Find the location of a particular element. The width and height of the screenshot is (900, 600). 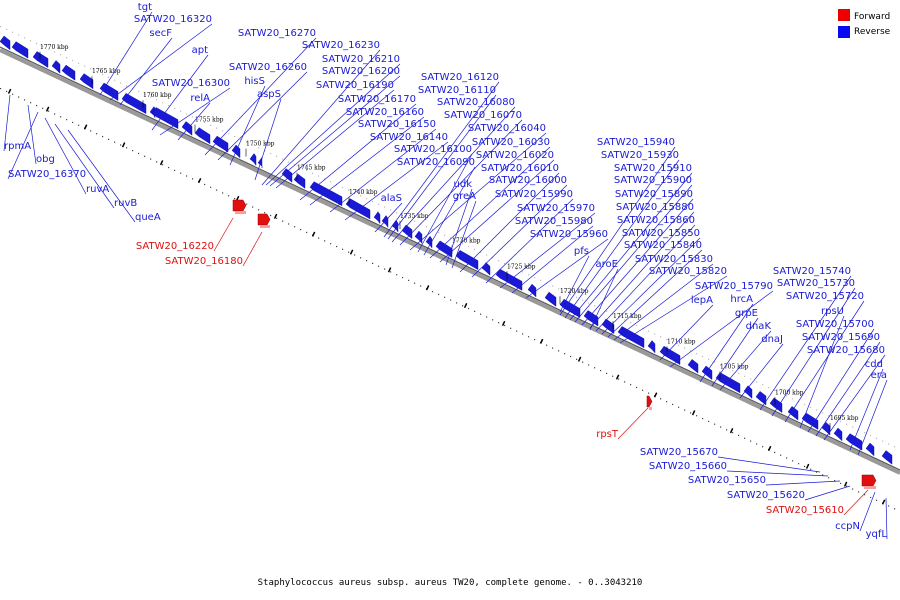

gene-label: SATW20_15670 is located at coordinates (679, 452).